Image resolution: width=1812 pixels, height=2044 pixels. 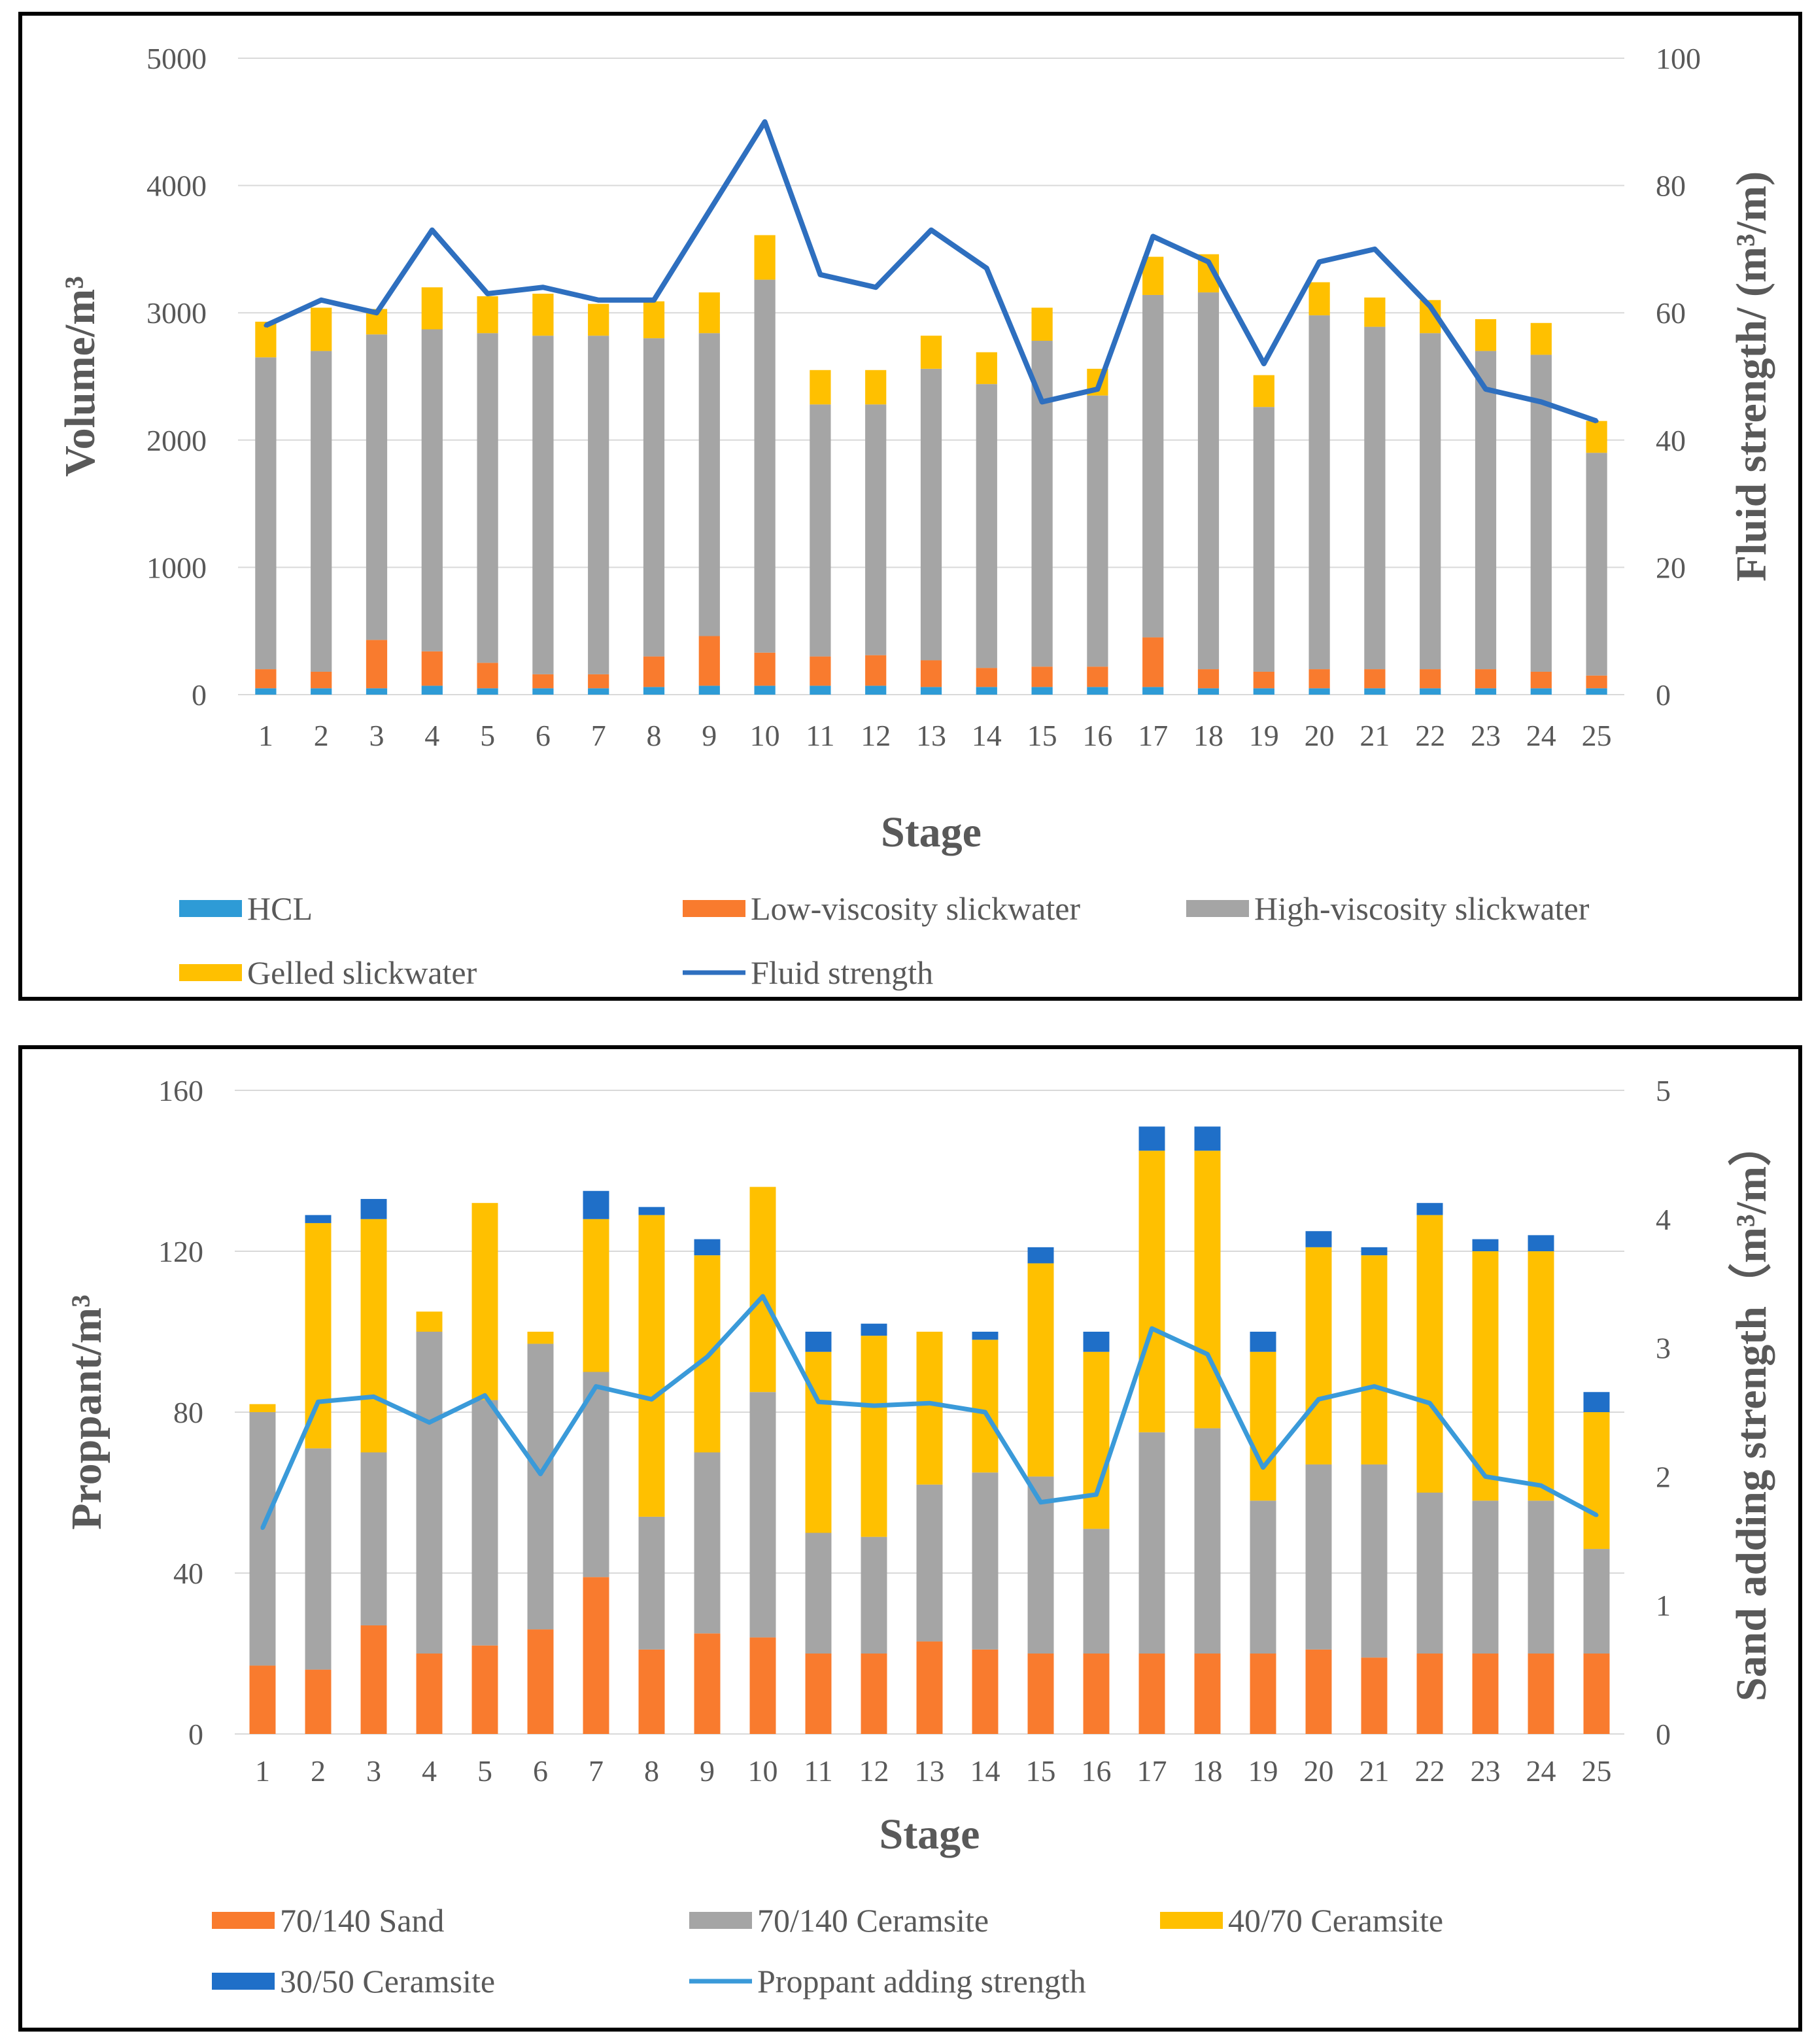 What do you see at coordinates (915, 909) in the screenshot?
I see `legend-label: Low-viscosity slickwater` at bounding box center [915, 909].